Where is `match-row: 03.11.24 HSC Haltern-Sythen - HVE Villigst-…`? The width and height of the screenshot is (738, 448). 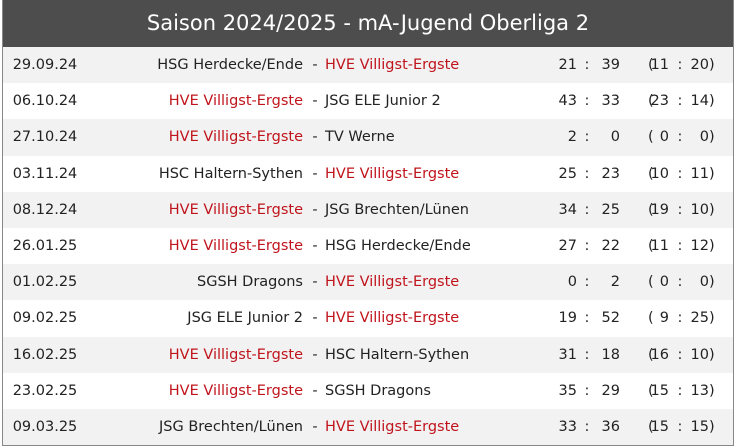
match-row: 03.11.24 HSC Haltern-Sythen - HVE Villigst-… is located at coordinates (368, 174).